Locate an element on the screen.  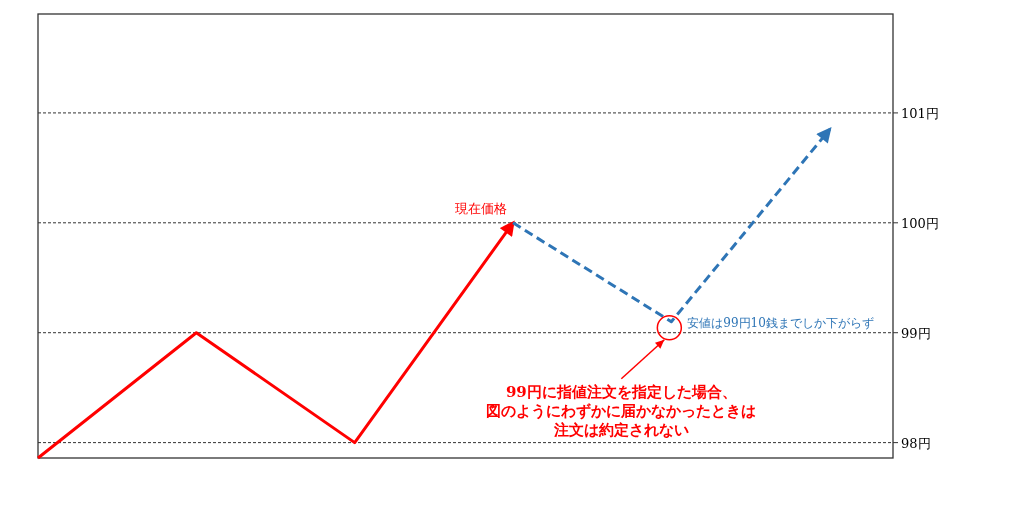
annotation: 図のようにわずかに届かなかったときは is located at coordinates (621, 410).